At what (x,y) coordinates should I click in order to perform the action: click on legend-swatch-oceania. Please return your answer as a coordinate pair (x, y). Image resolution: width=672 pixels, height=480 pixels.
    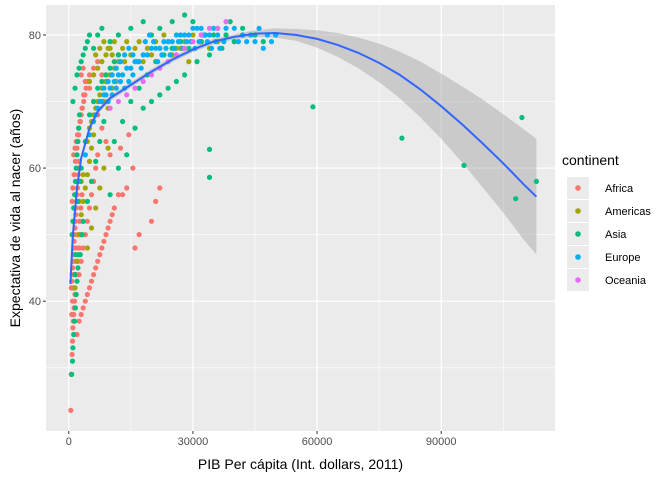
    Looking at the image, I should click on (578, 280).